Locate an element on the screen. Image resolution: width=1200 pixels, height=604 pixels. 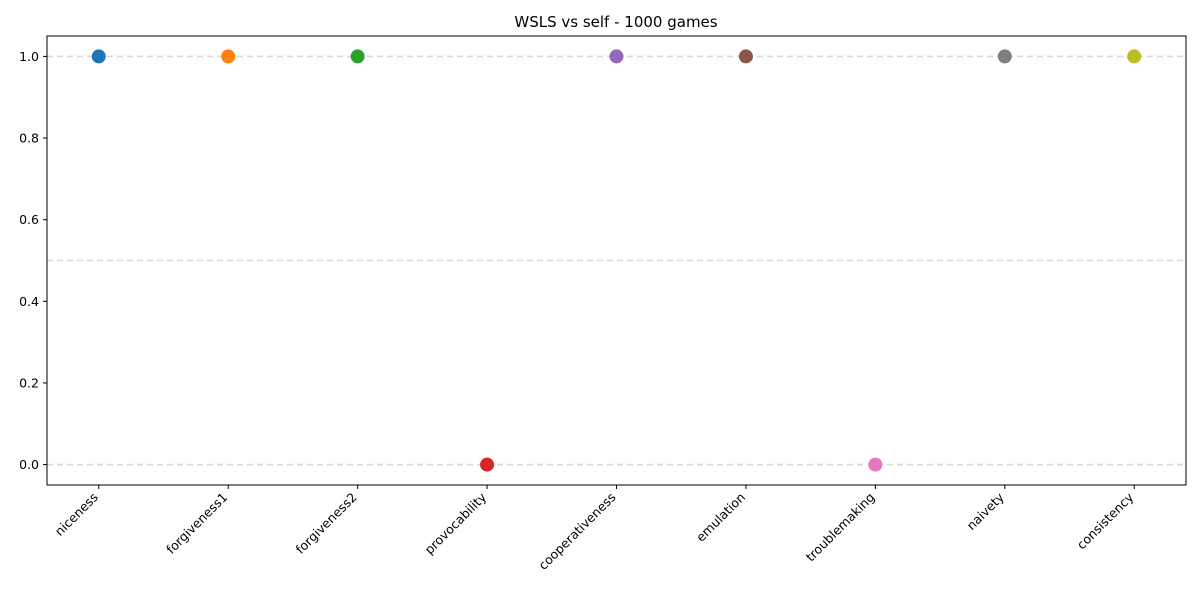
x-tick-label-forgiveness1: forgiveness1 is located at coordinates (196, 523).